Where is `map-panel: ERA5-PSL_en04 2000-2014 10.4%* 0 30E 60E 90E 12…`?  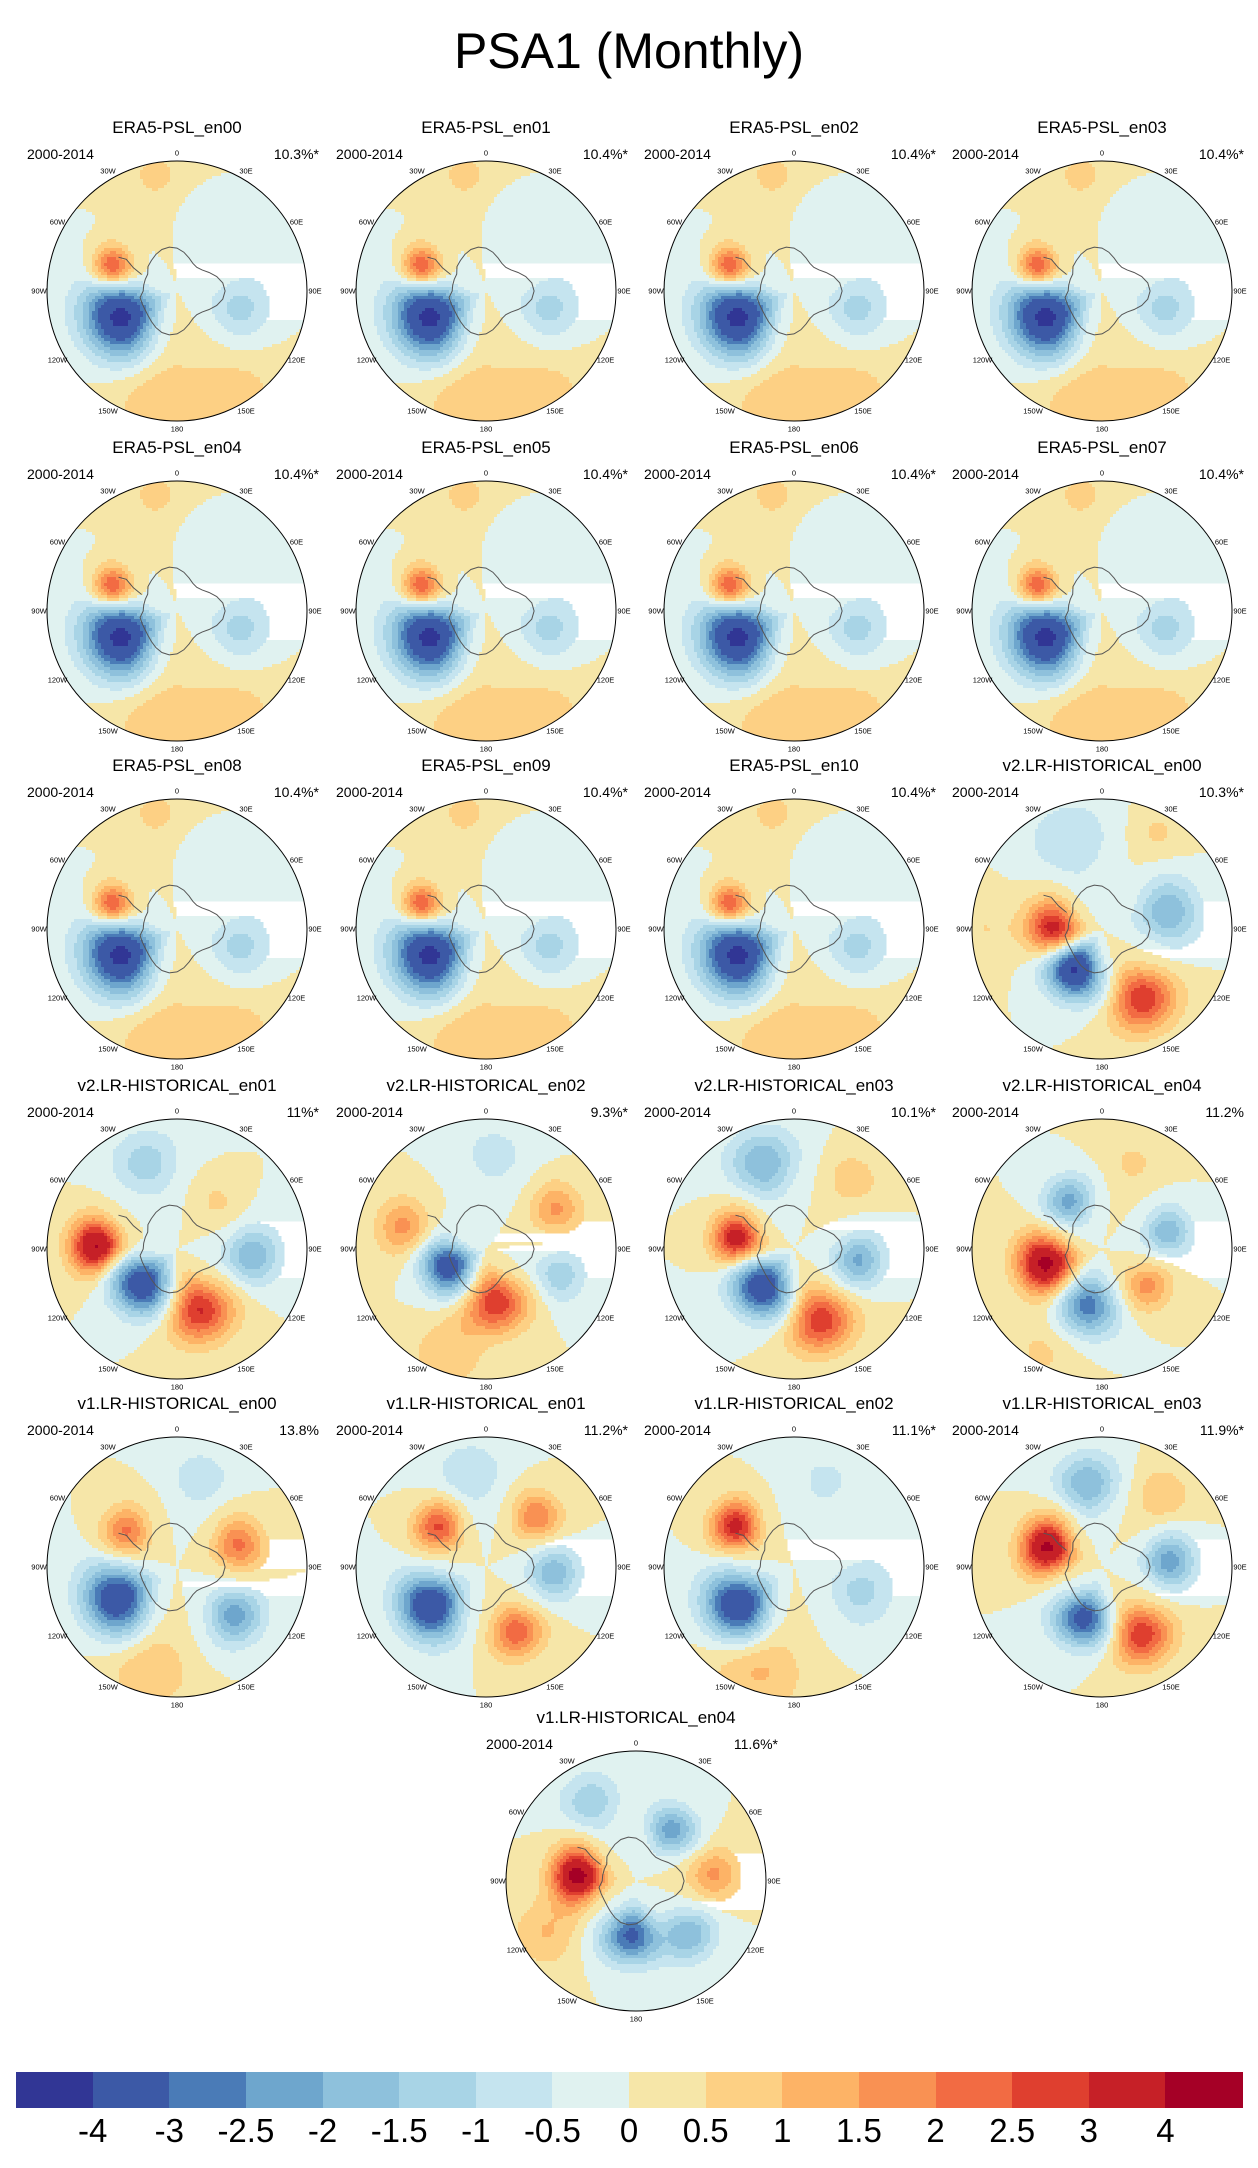 map-panel: ERA5-PSL_en04 2000-2014 10.4%* 0 30E 60E 90E 12… is located at coordinates (177, 596).